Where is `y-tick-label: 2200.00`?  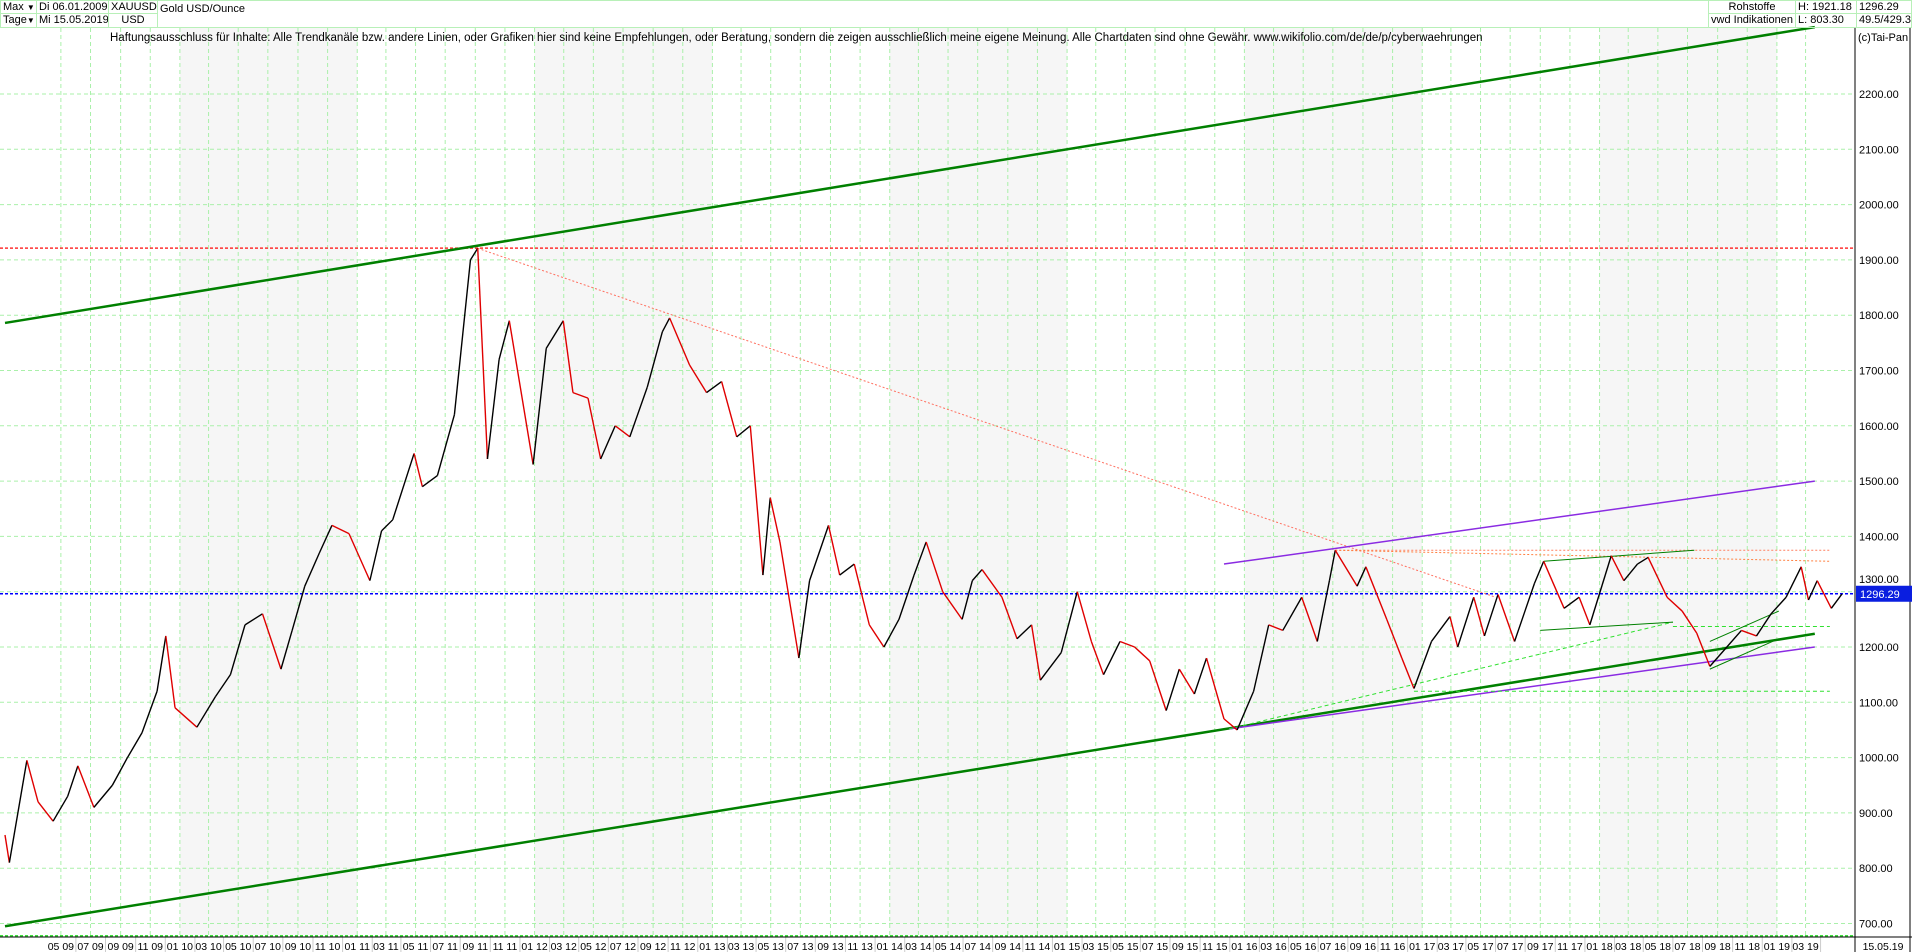
y-tick-label: 2200.00 is located at coordinates (1879, 95).